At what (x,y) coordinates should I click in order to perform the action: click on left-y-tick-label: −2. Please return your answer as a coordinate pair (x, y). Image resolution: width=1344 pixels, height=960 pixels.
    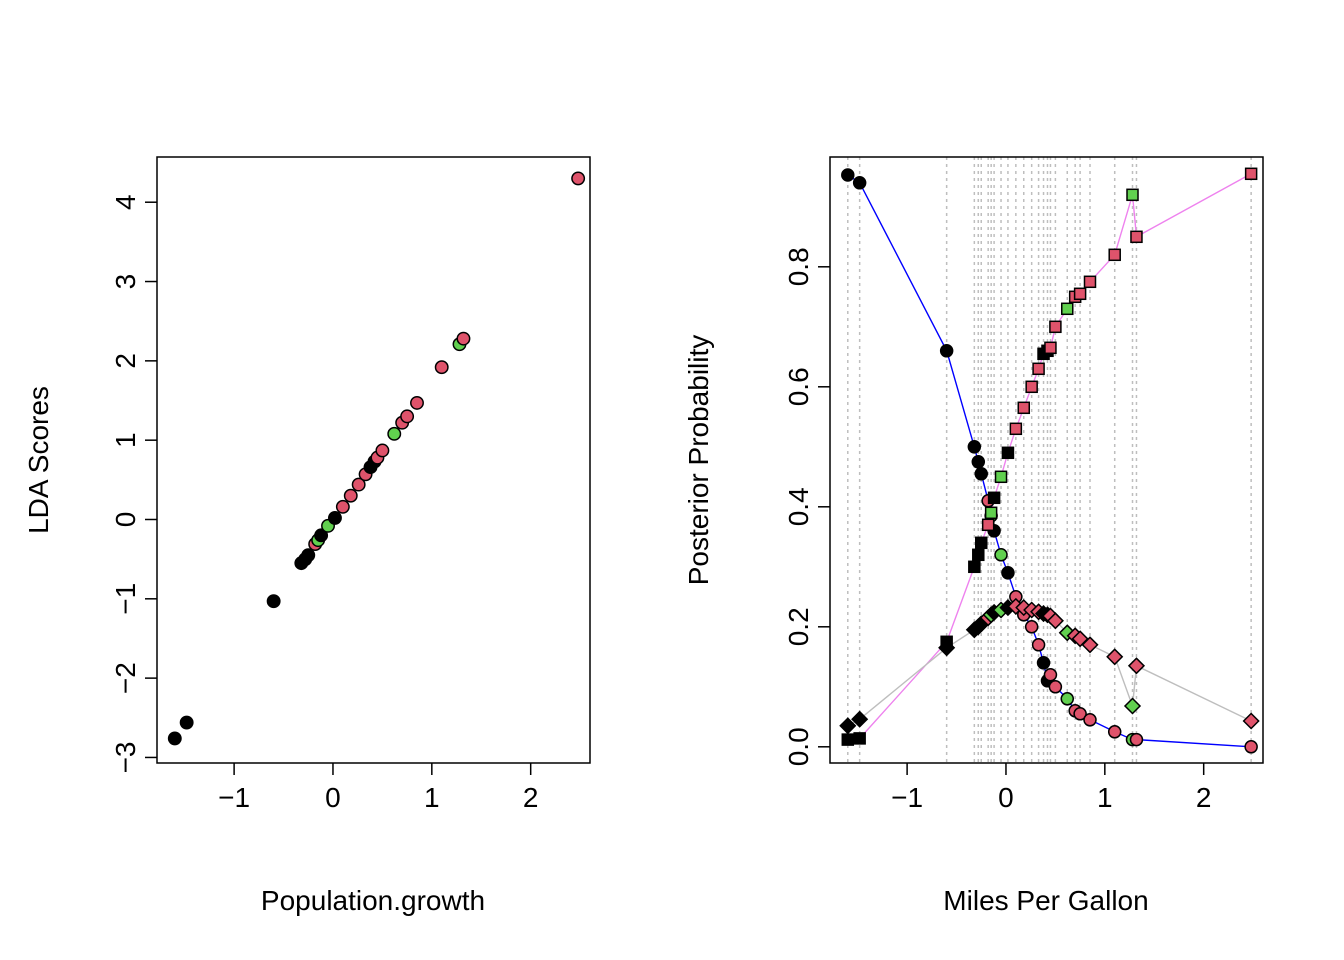
    Looking at the image, I should click on (125, 678).